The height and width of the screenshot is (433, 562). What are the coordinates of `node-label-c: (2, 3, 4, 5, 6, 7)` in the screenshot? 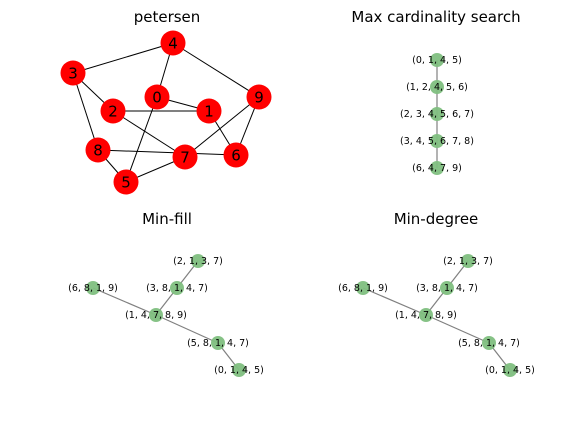 It's located at (437, 114).